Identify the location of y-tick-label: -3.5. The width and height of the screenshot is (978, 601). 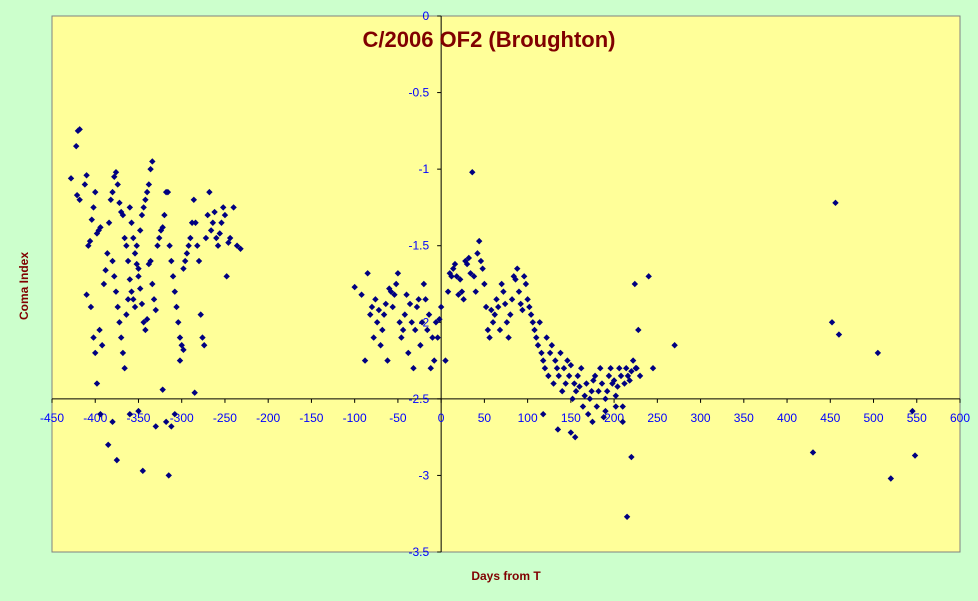
(418, 552).